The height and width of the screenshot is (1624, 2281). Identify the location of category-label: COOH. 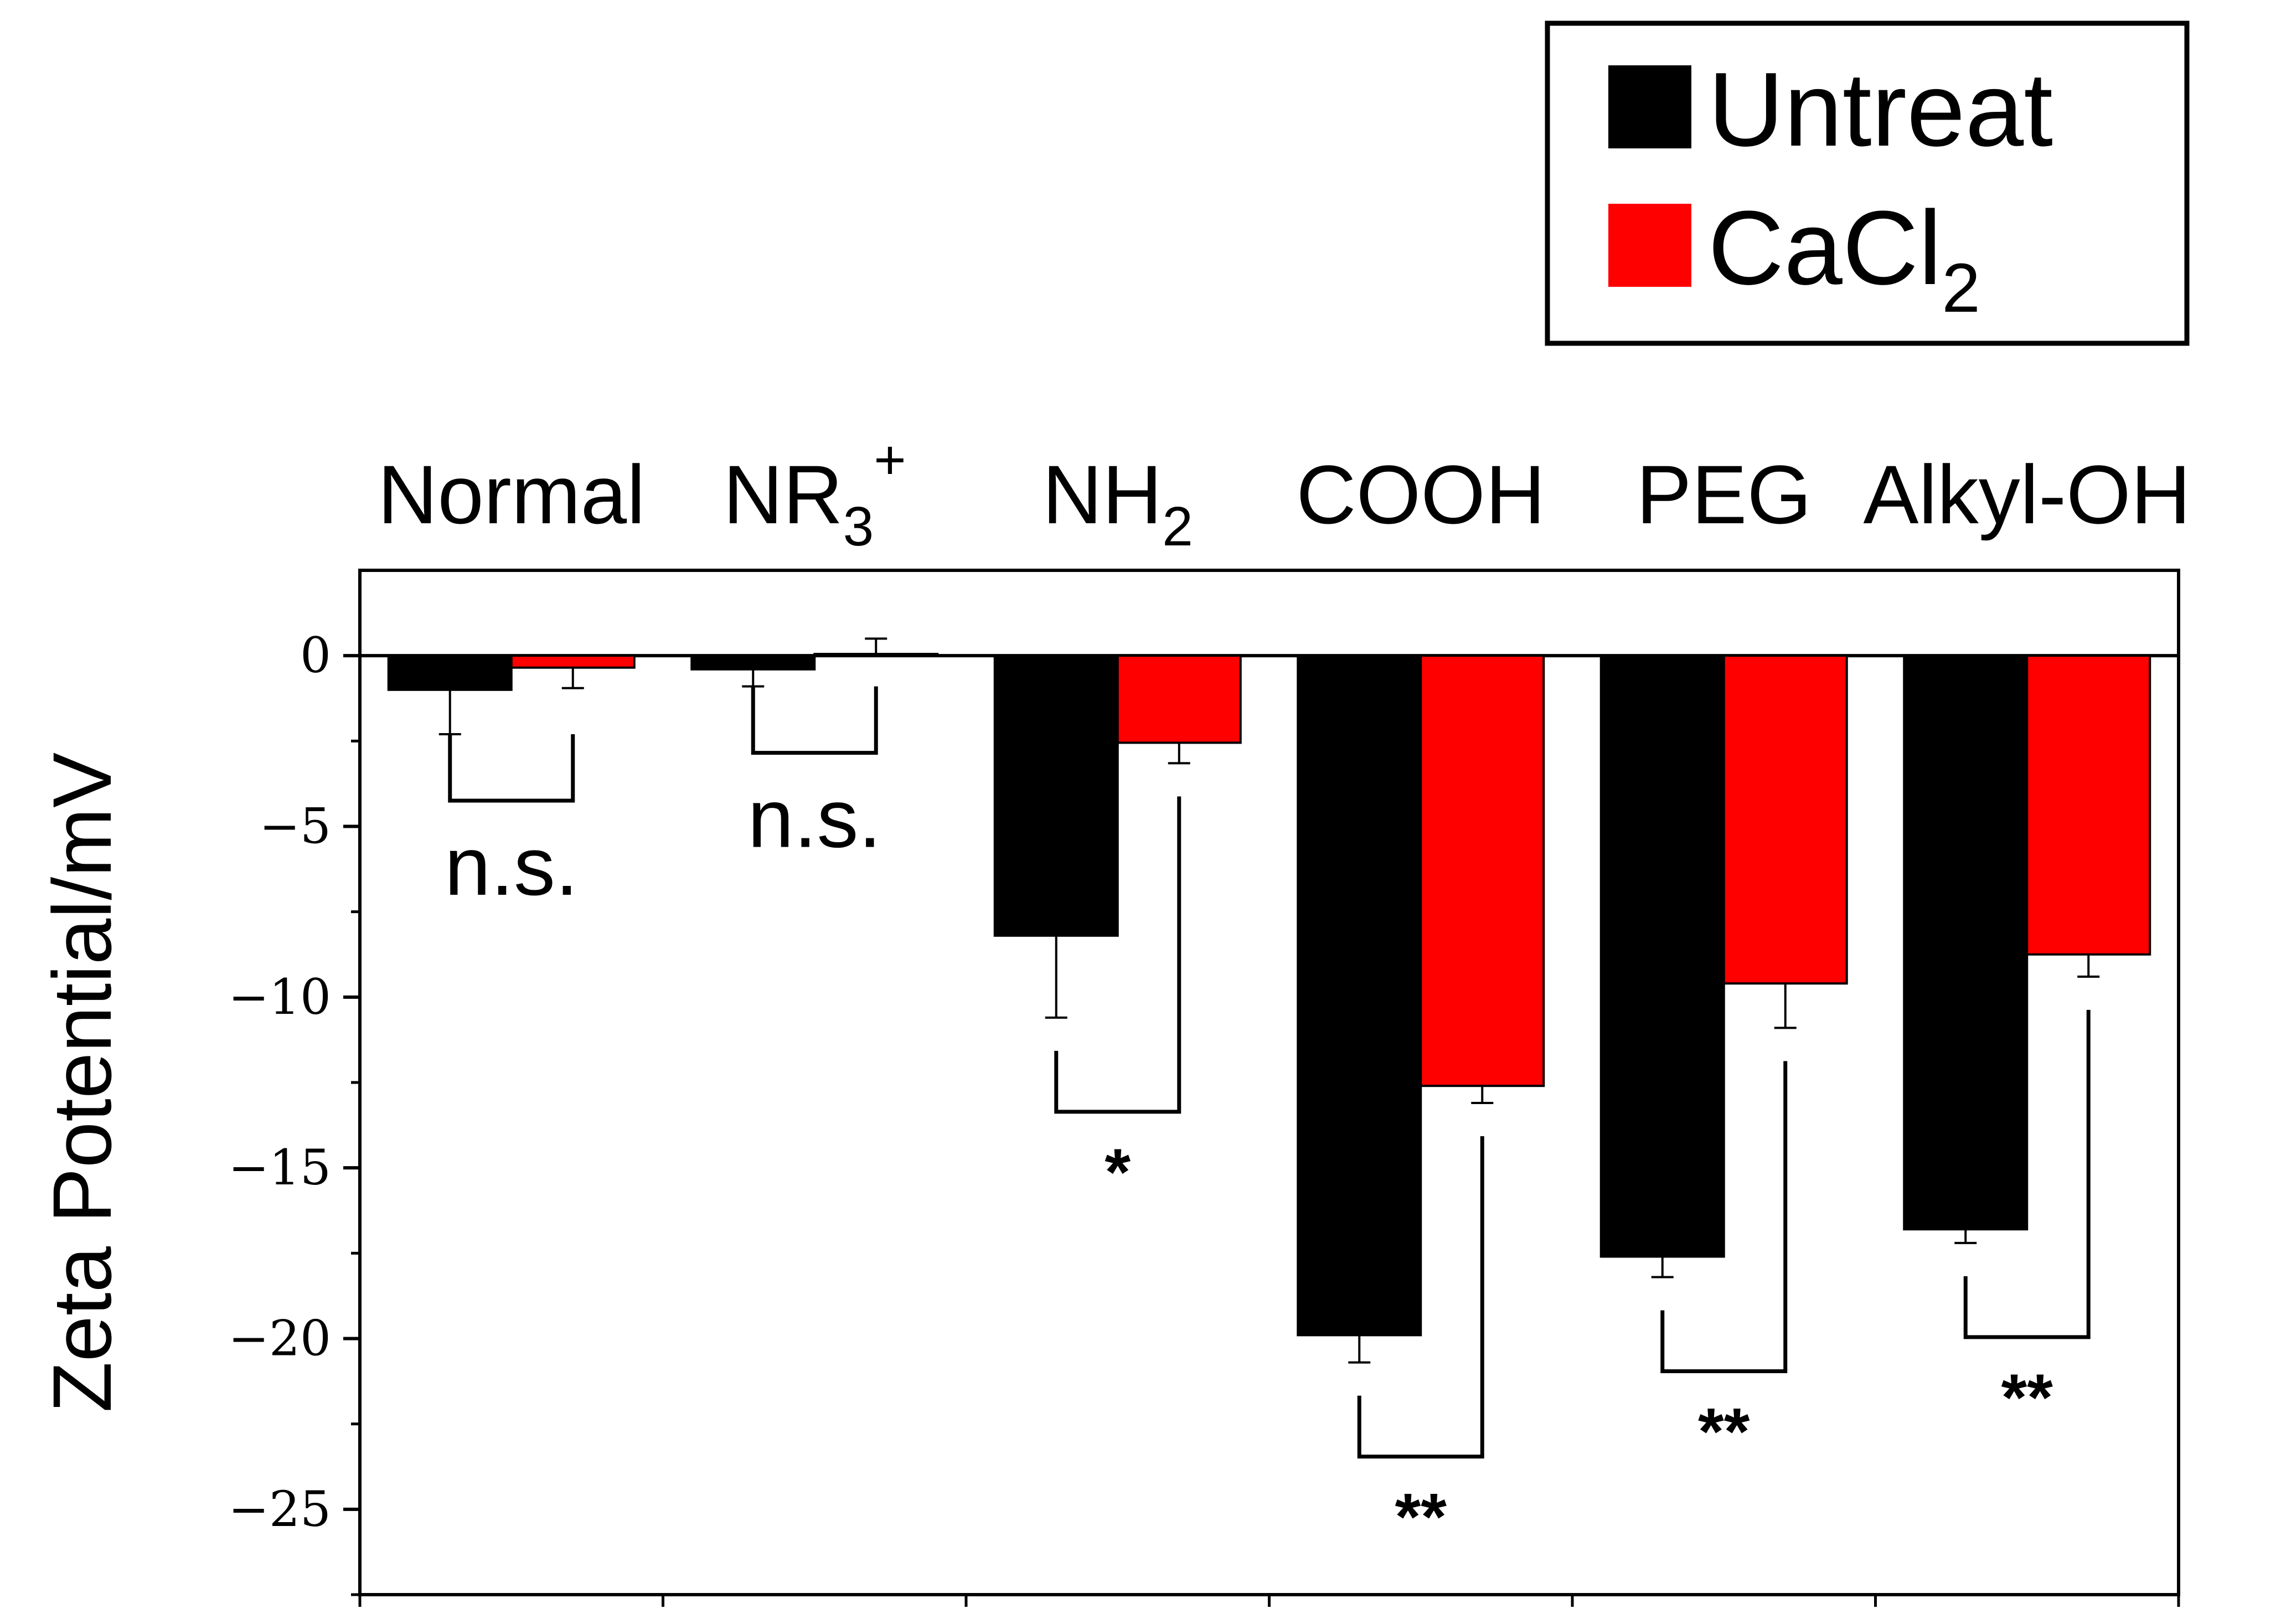
(1420, 494).